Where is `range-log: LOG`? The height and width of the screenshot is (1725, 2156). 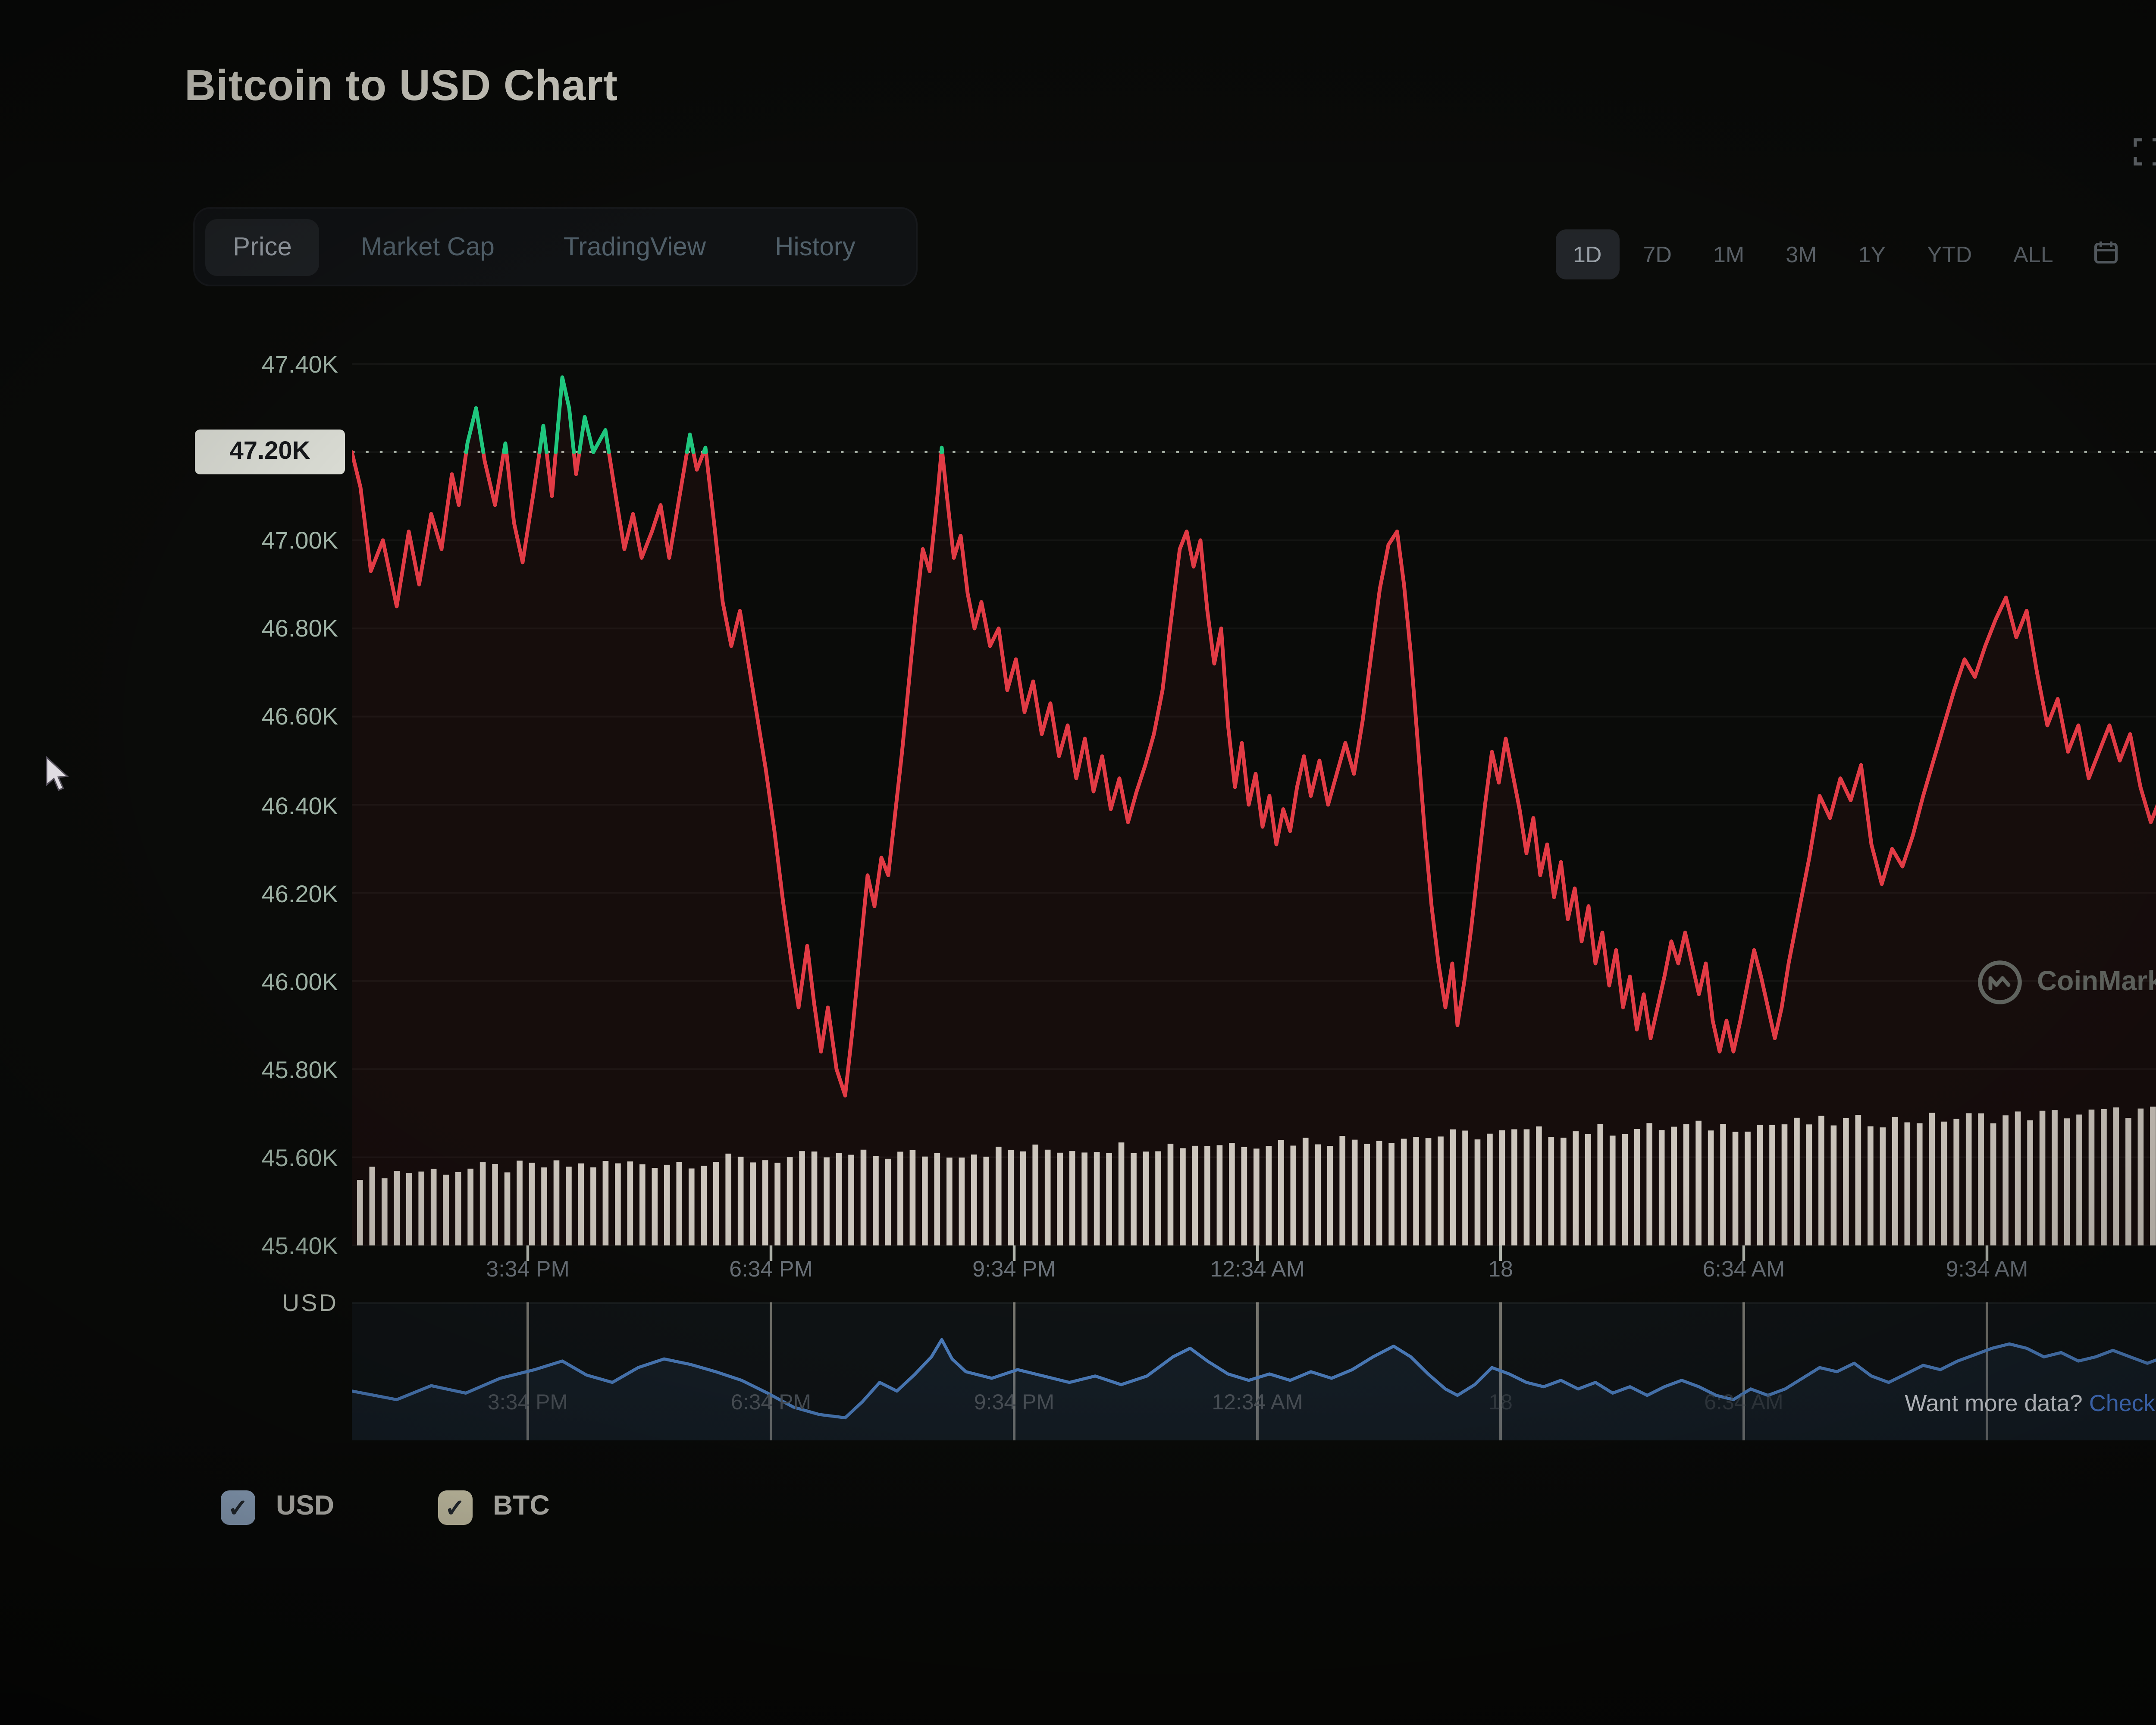 range-log: LOG is located at coordinates (2149, 254).